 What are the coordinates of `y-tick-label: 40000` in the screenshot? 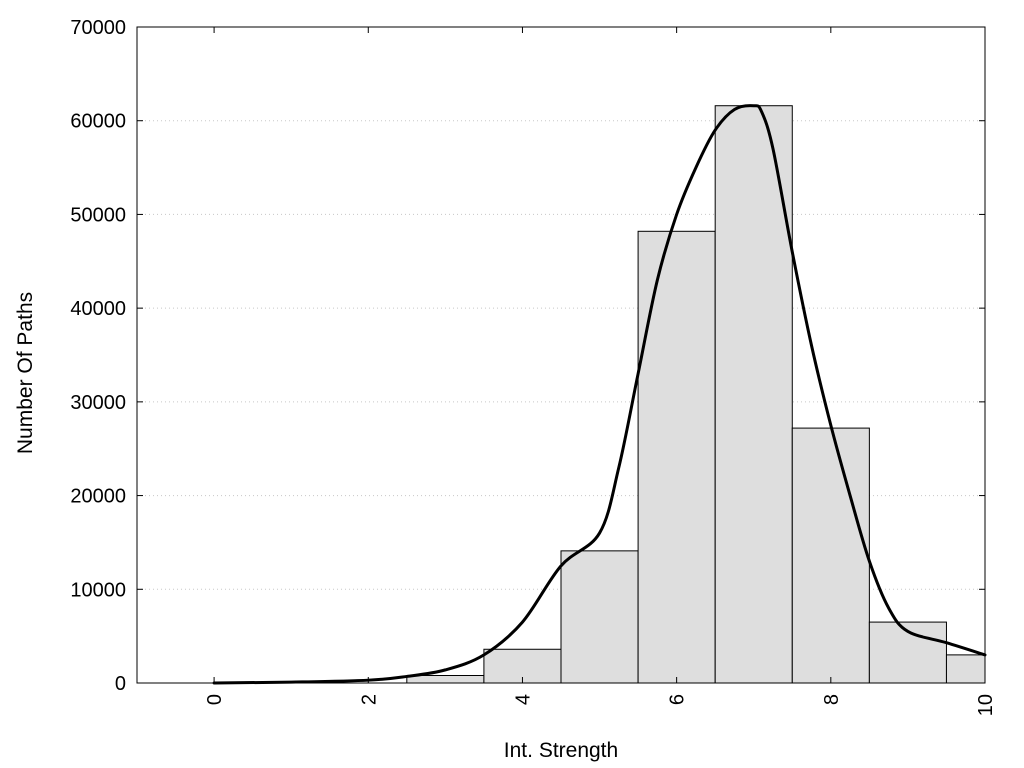 It's located at (98, 309).